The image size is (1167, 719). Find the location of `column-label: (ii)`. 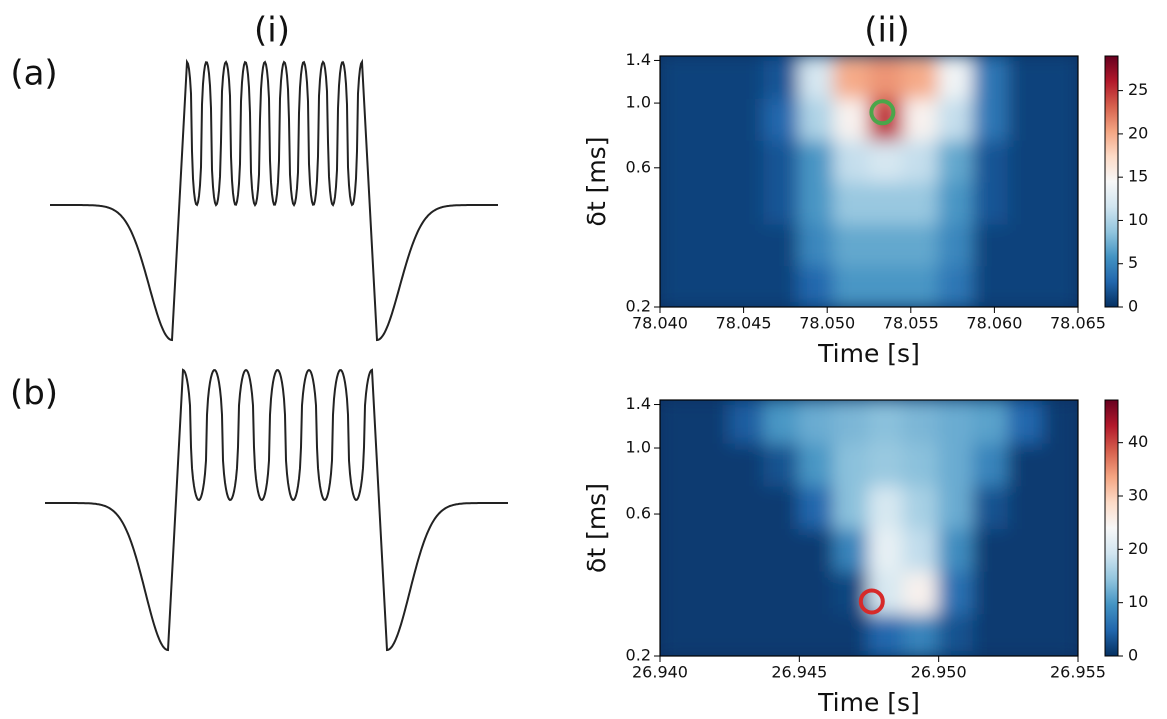

column-label: (ii) is located at coordinates (886, 31).